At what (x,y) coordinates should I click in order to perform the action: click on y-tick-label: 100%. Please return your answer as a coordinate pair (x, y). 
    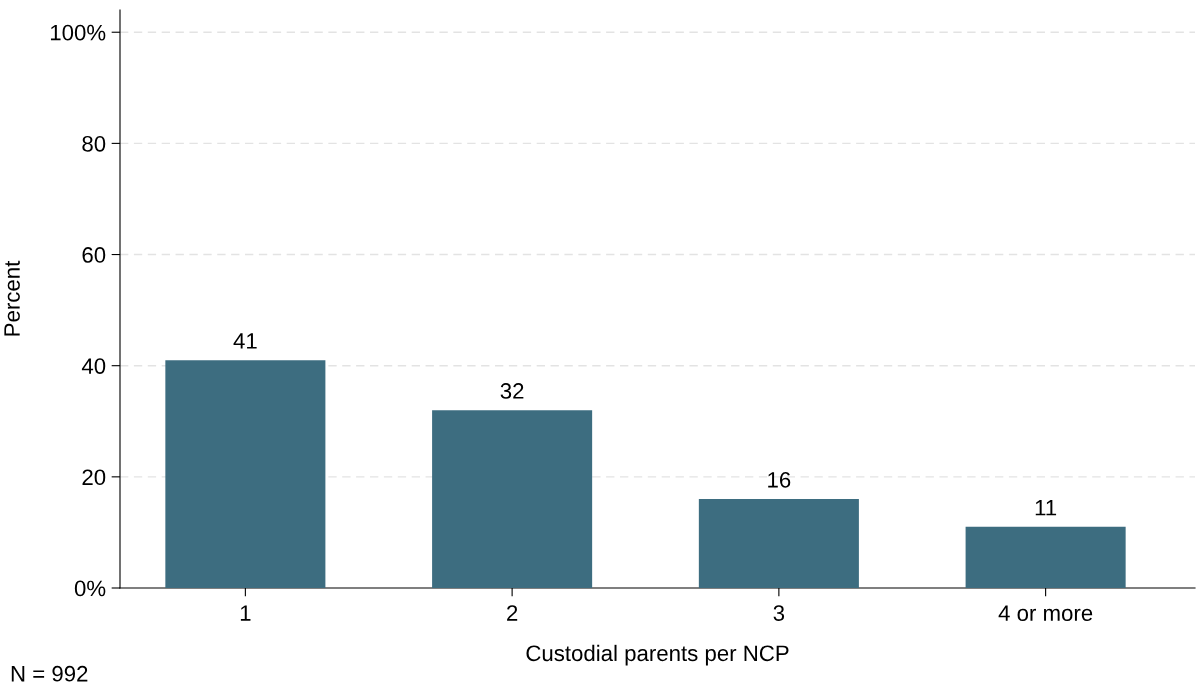
    Looking at the image, I should click on (78, 32).